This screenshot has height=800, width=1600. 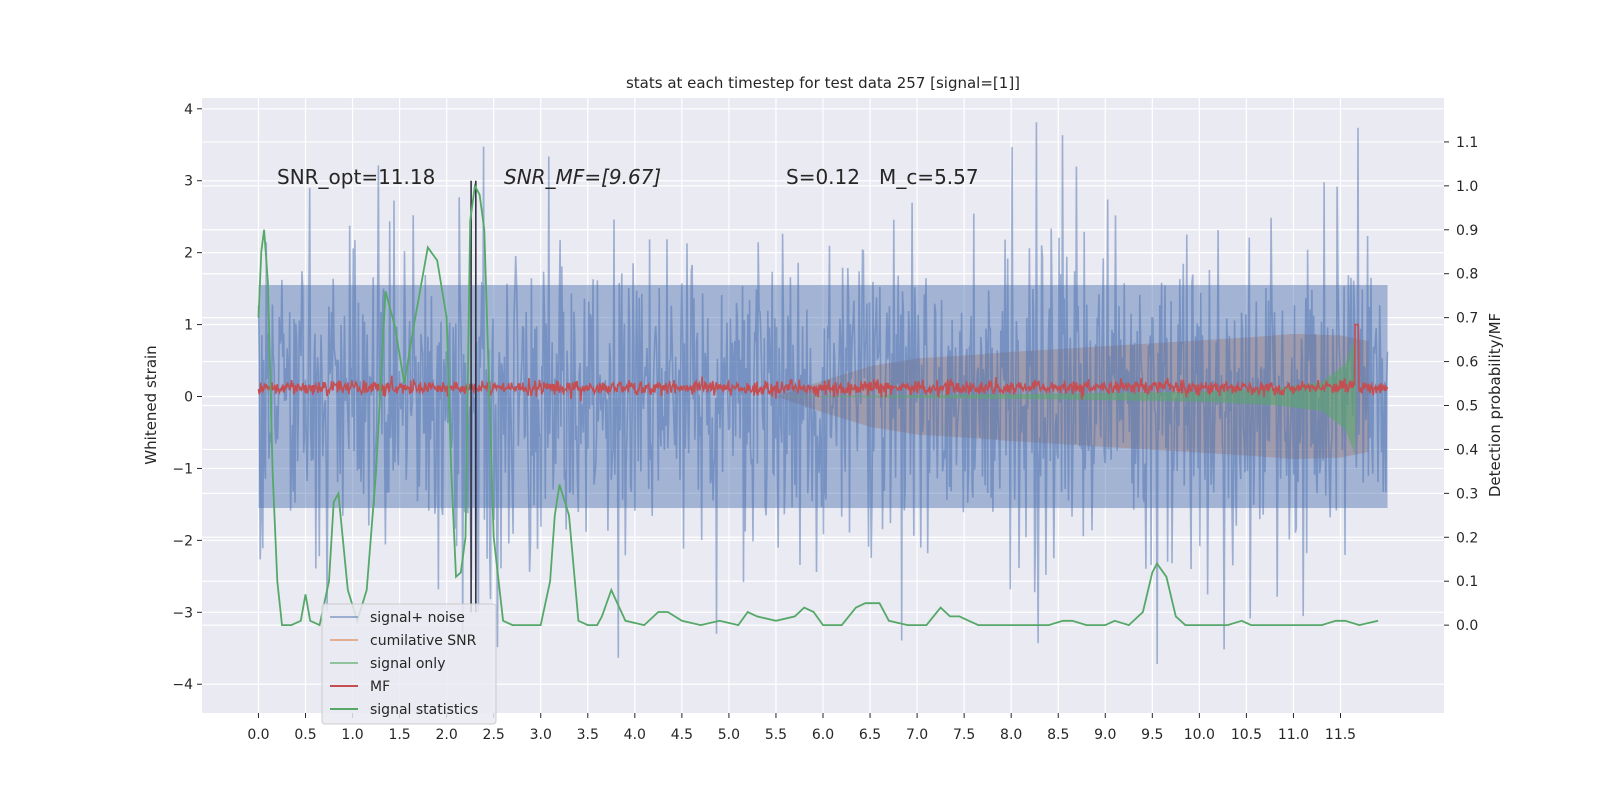 I want to click on x-tick-label: 9.0, so click(x=1105, y=735).